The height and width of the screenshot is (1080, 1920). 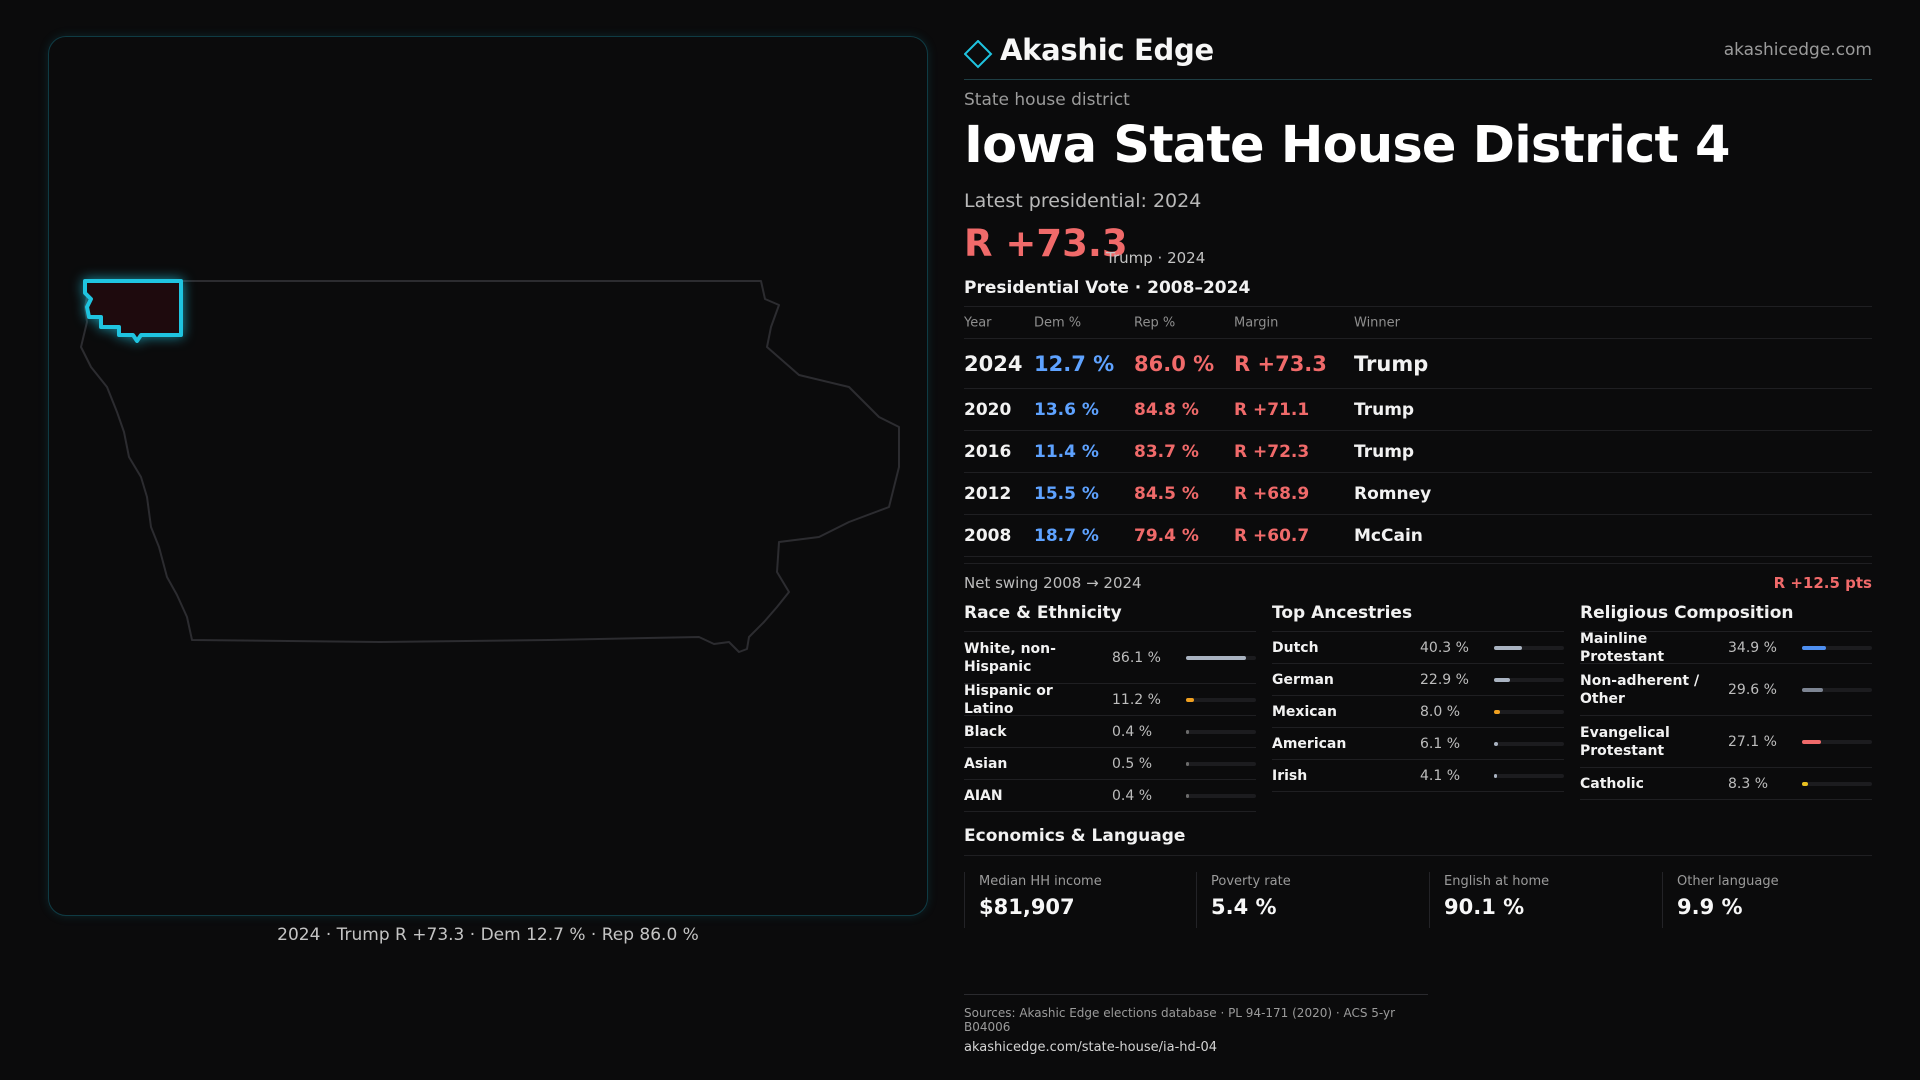 I want to click on row-dem: 12.7 %, so click(x=1074, y=363).